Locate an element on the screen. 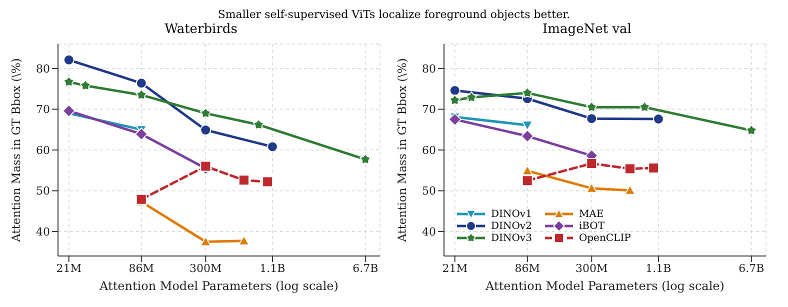 This screenshot has width=788, height=307. chart-subtitle: ImageNet val is located at coordinates (587, 30).